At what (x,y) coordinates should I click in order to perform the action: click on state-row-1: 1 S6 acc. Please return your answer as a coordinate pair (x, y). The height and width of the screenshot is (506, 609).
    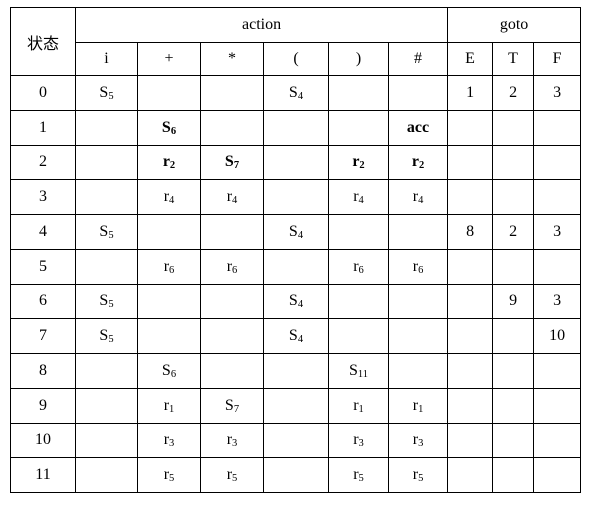
    Looking at the image, I should click on (296, 127).